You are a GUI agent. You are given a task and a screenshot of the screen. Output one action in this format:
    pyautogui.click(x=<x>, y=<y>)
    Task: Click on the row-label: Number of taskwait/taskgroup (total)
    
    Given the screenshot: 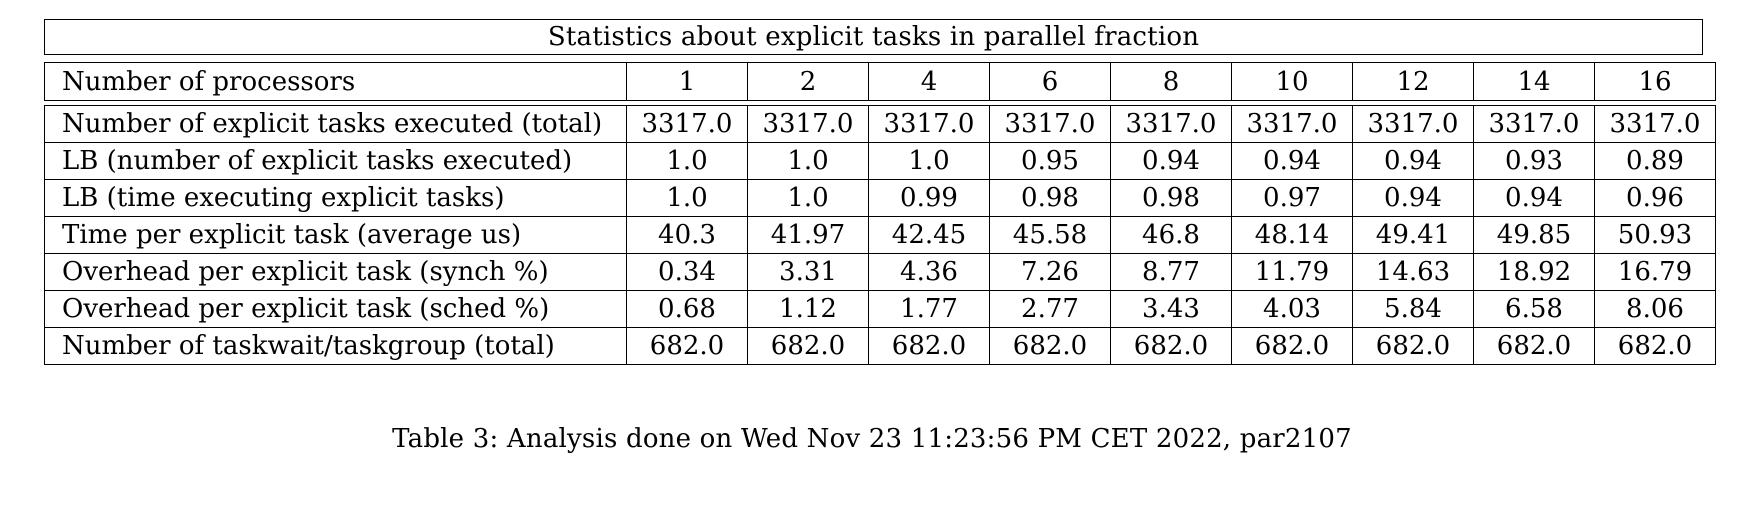 What is the action you would take?
    pyautogui.click(x=335, y=346)
    